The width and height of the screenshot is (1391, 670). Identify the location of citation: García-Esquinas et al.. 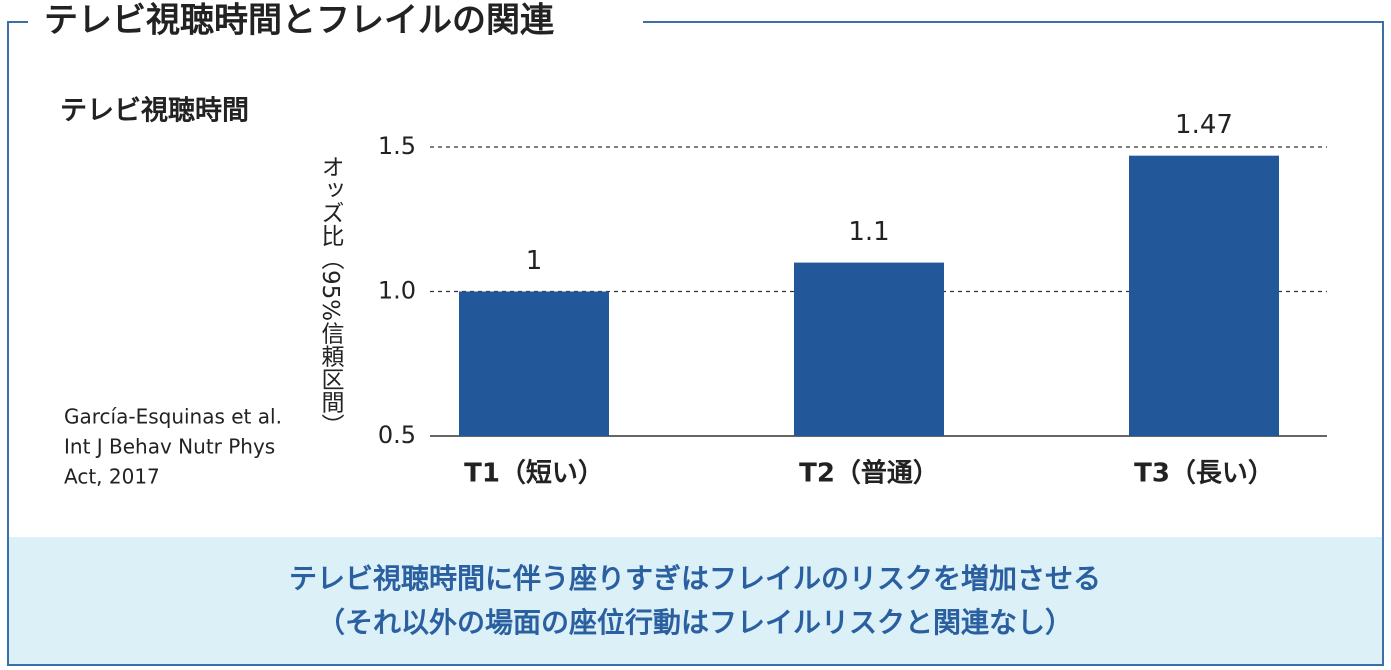
(173, 417).